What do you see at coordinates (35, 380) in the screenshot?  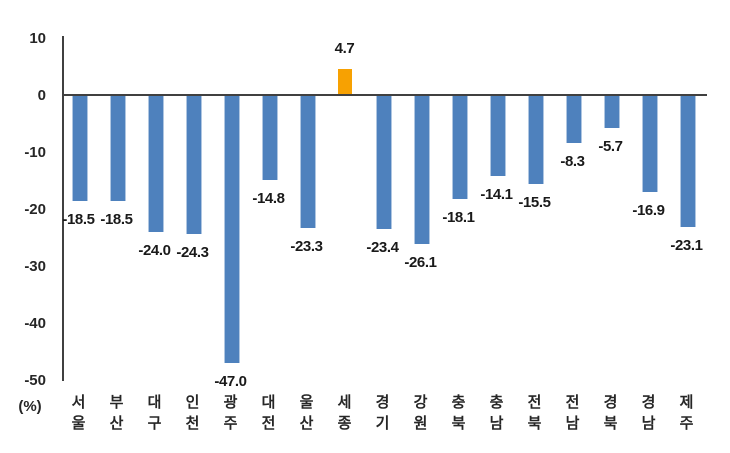 I see `y-axis-tick-label: -50` at bounding box center [35, 380].